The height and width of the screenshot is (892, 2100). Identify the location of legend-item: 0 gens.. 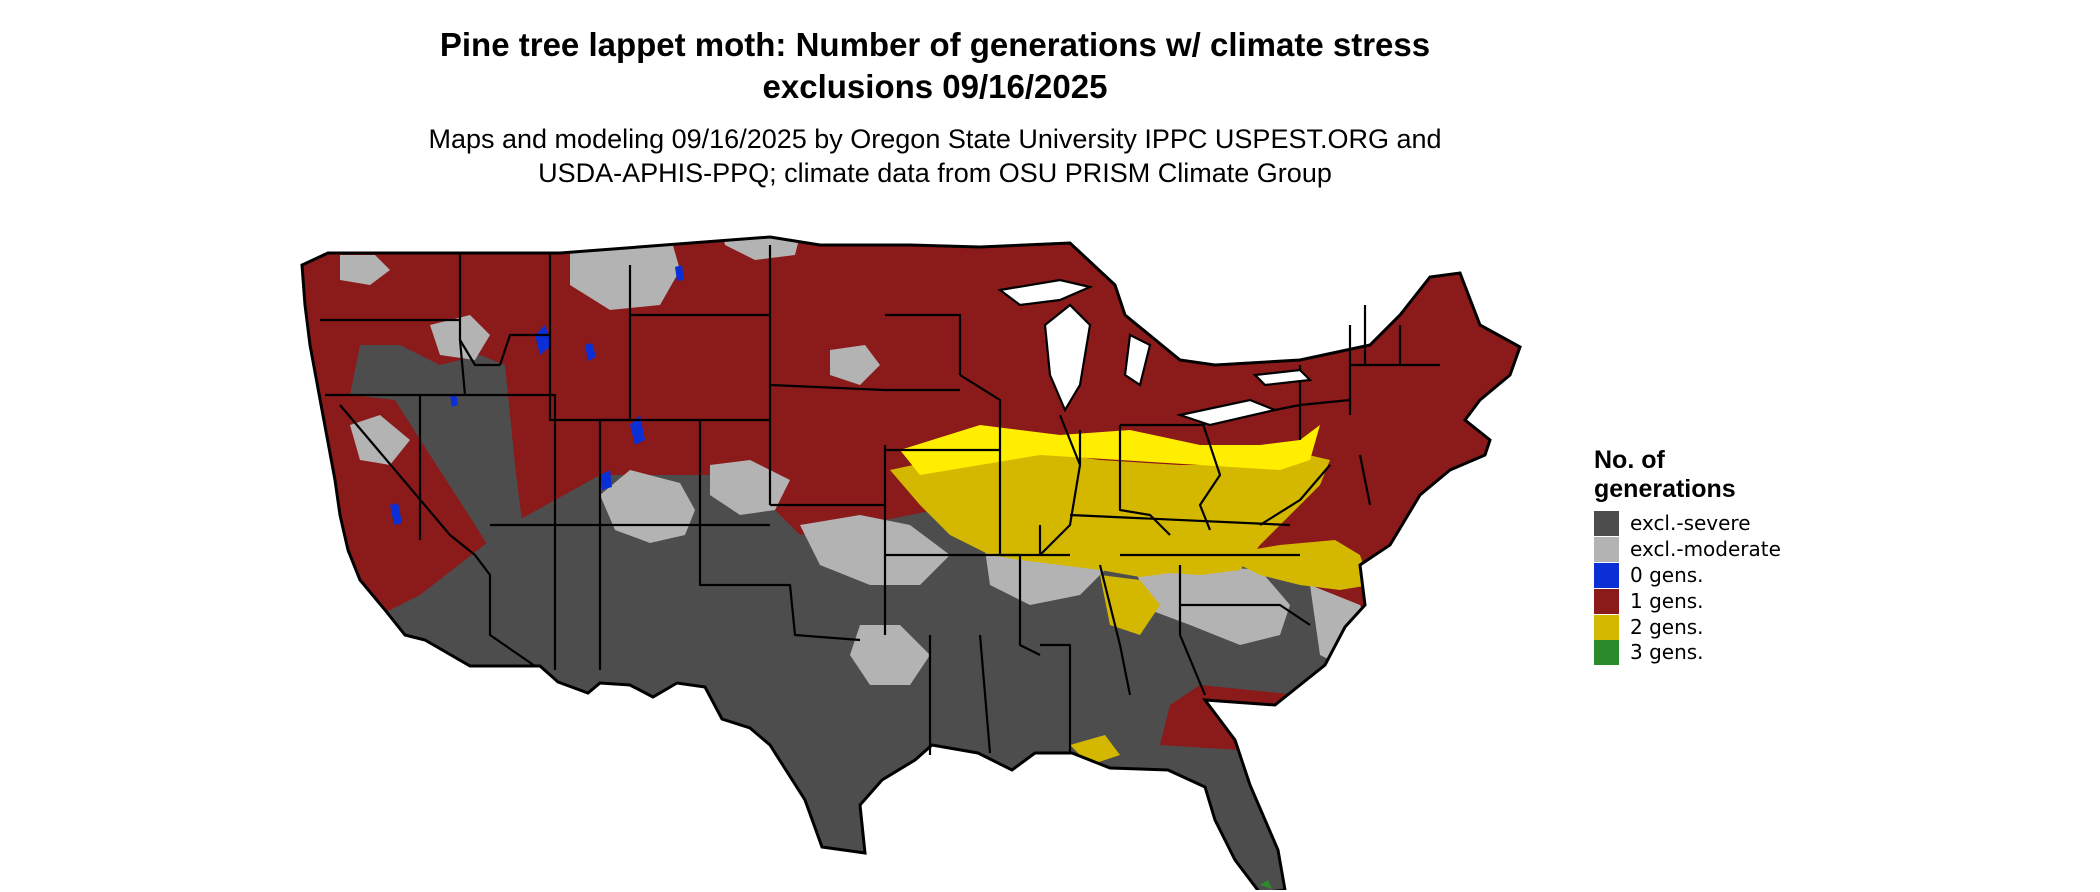
(1687, 575).